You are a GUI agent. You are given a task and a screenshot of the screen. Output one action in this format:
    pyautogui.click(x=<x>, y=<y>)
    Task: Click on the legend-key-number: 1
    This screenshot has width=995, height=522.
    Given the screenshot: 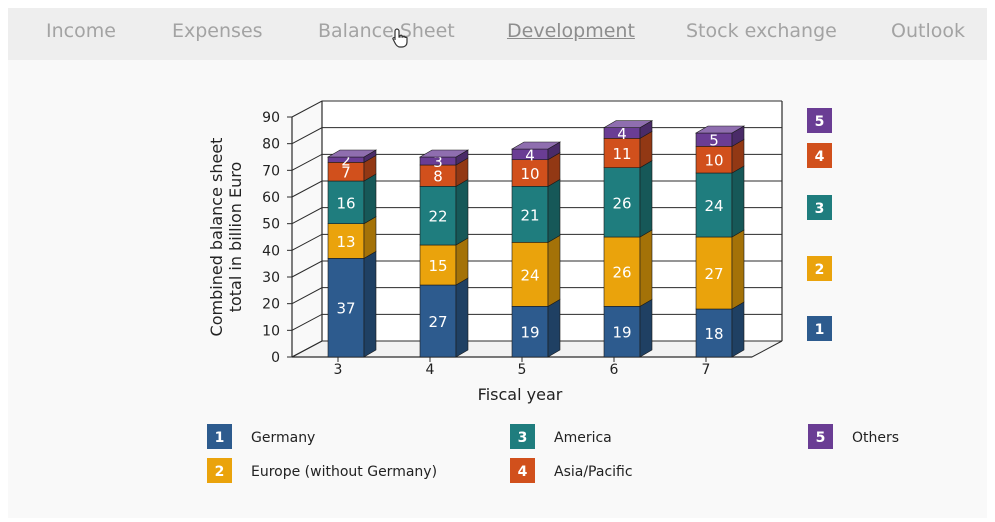 What is the action you would take?
    pyautogui.click(x=220, y=438)
    